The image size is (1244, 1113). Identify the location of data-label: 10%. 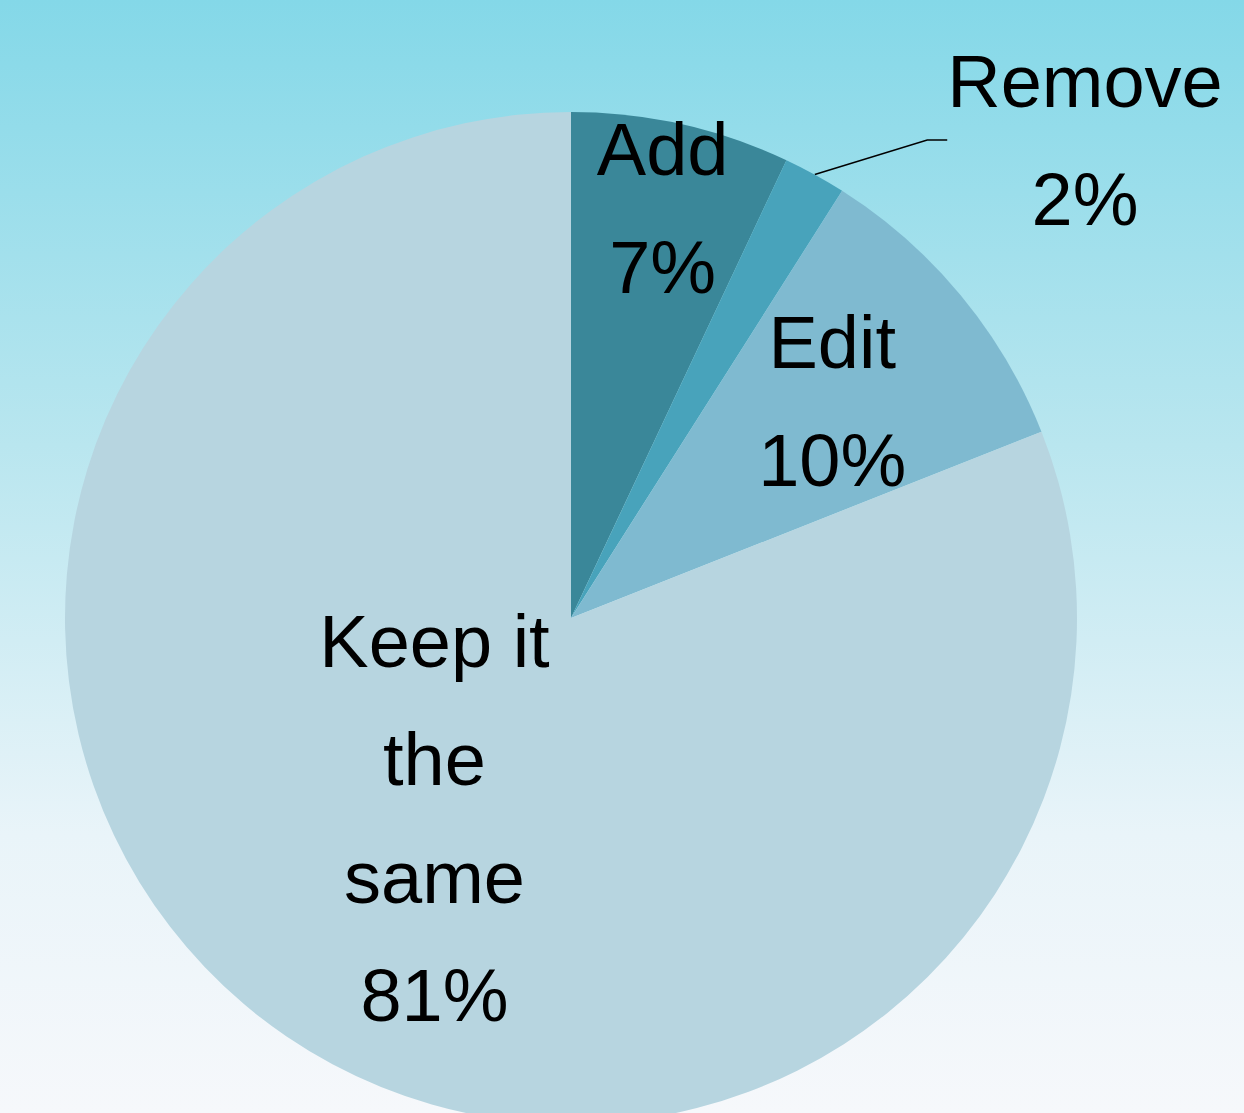
(832, 461).